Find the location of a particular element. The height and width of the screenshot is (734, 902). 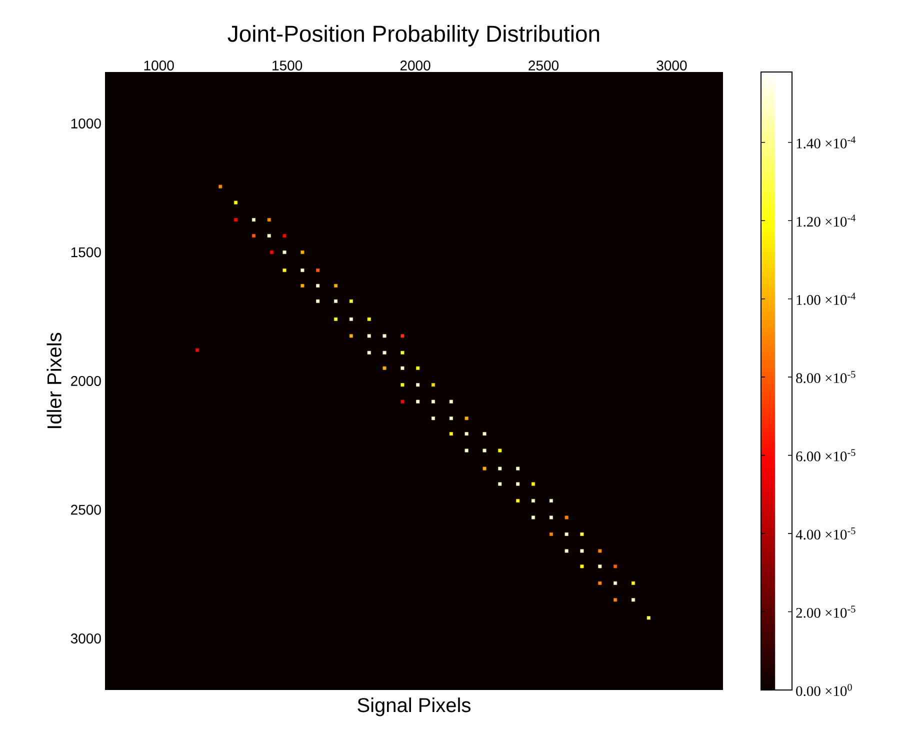

x-tick-label: 1000 is located at coordinates (159, 65).